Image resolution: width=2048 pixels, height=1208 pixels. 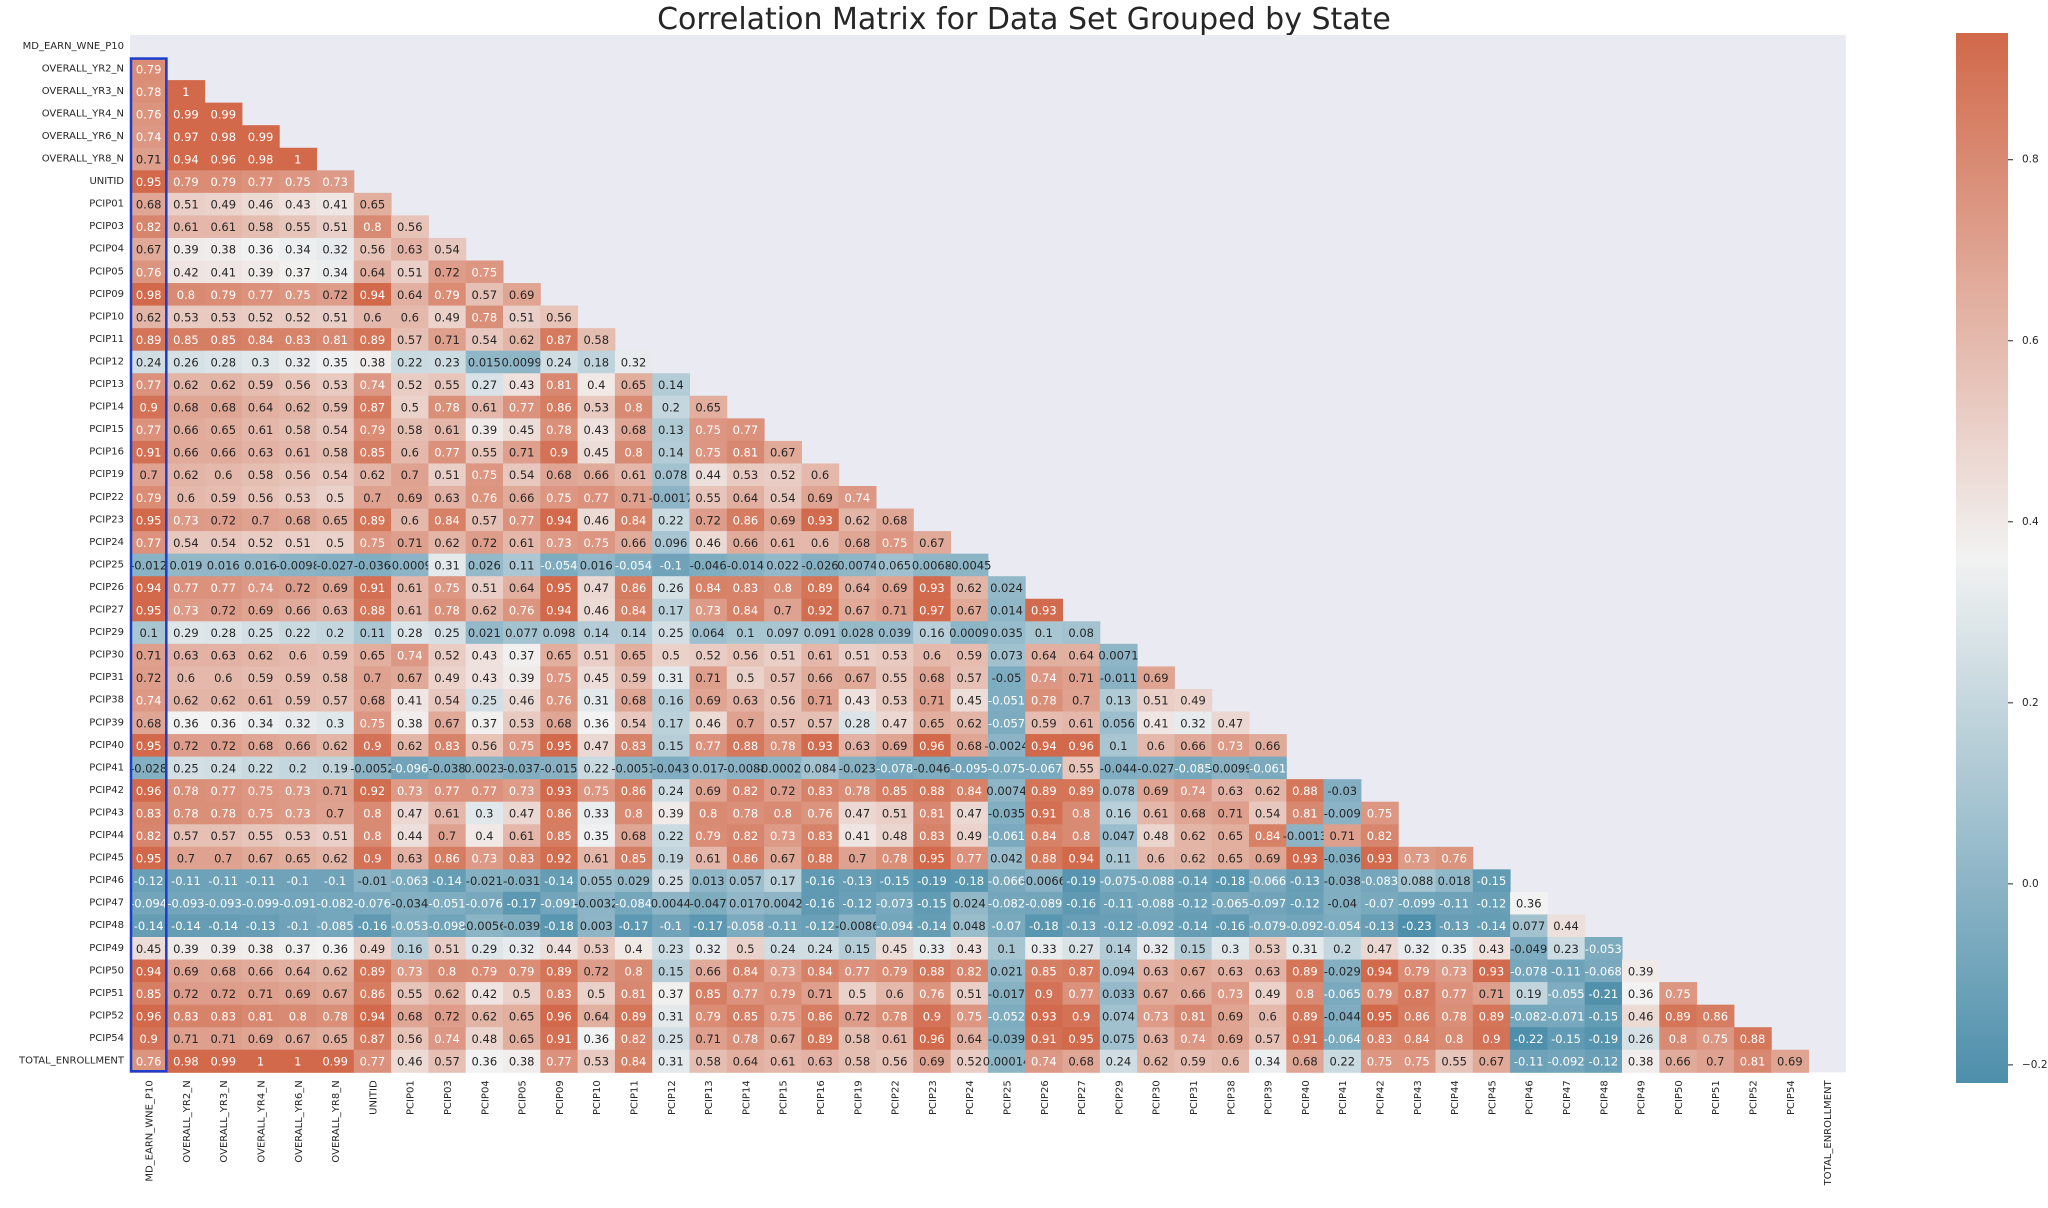 What do you see at coordinates (1566, 949) in the screenshot?
I see `cell-value-label: 0.23` at bounding box center [1566, 949].